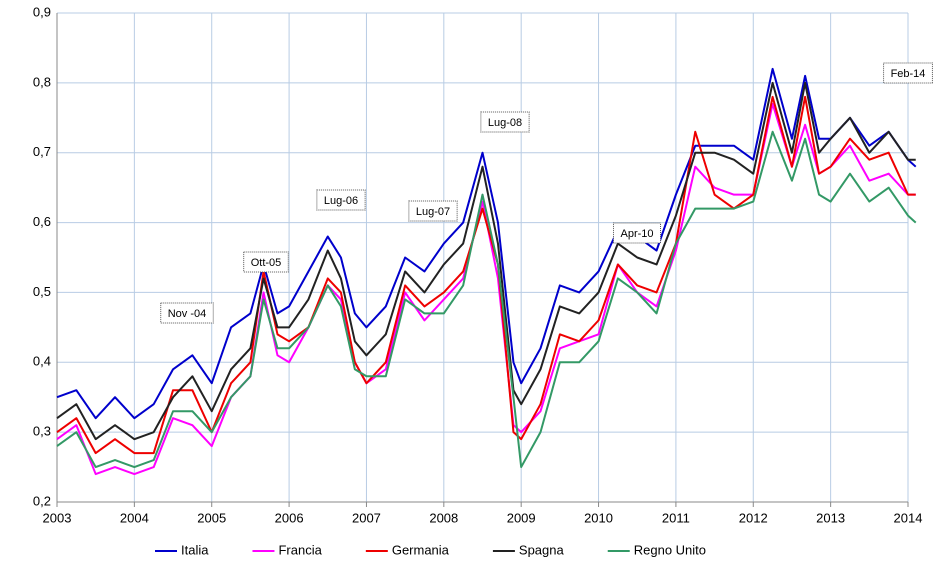  I want to click on x-tick-label: 2013, so click(830, 517).